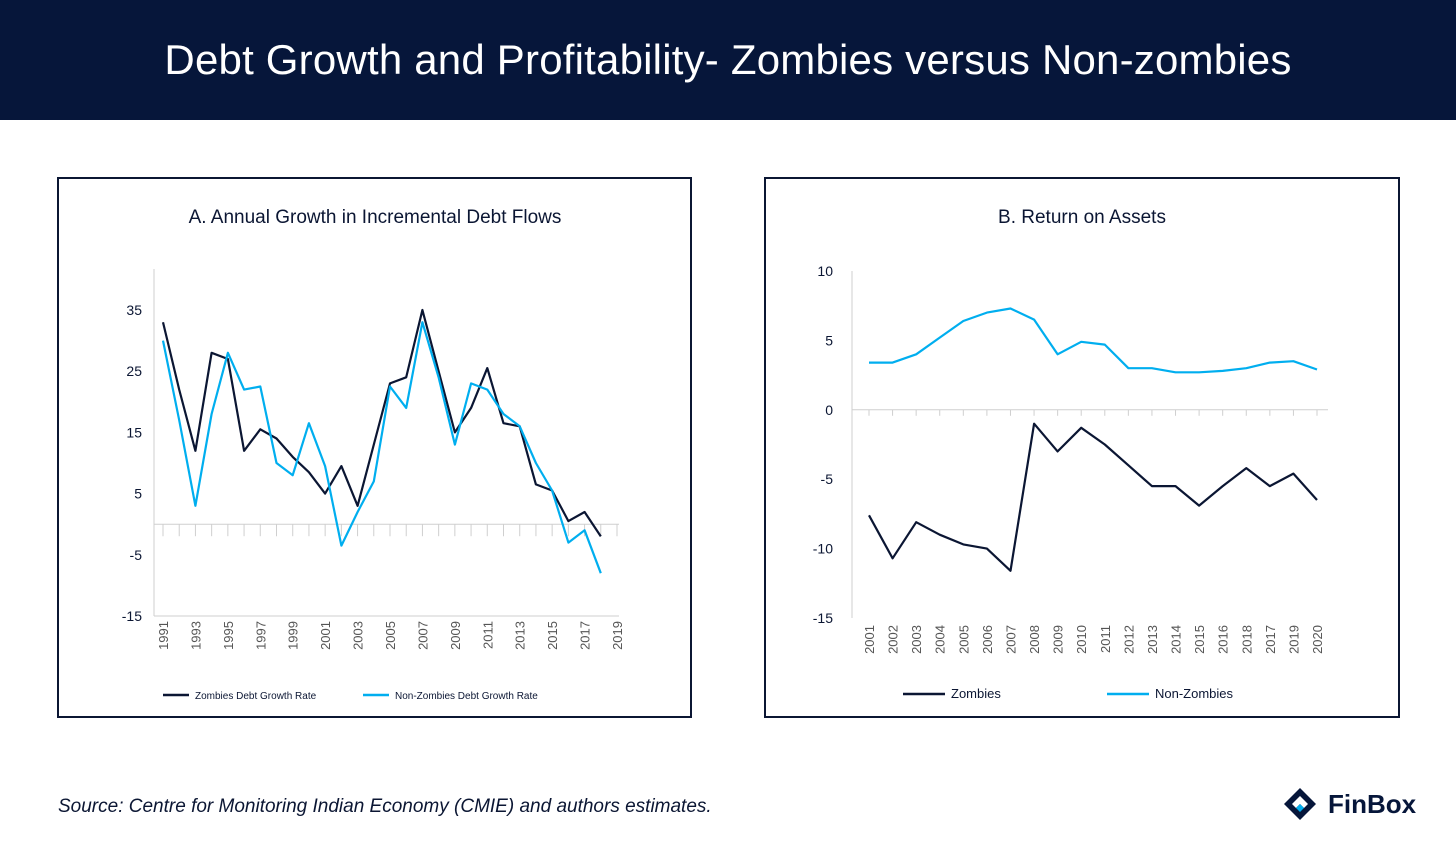 The height and width of the screenshot is (850, 1456). I want to click on x-tick-label: 2002, so click(893, 639).